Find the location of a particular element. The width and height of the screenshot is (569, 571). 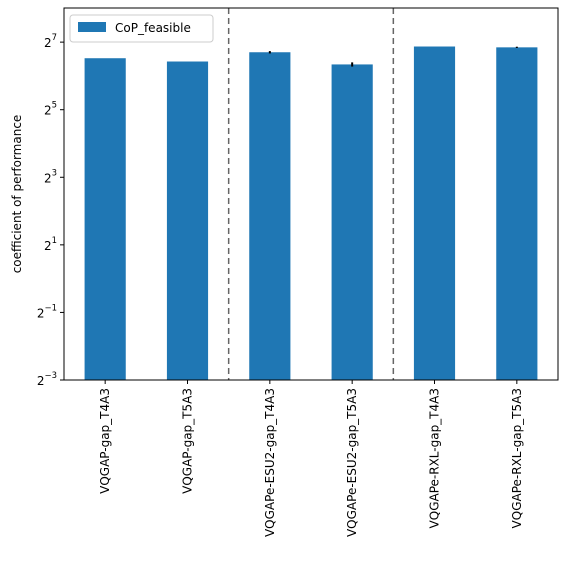

x-tick-label: VQGAPe-RXL-gap_T5A3 is located at coordinates (517, 458).